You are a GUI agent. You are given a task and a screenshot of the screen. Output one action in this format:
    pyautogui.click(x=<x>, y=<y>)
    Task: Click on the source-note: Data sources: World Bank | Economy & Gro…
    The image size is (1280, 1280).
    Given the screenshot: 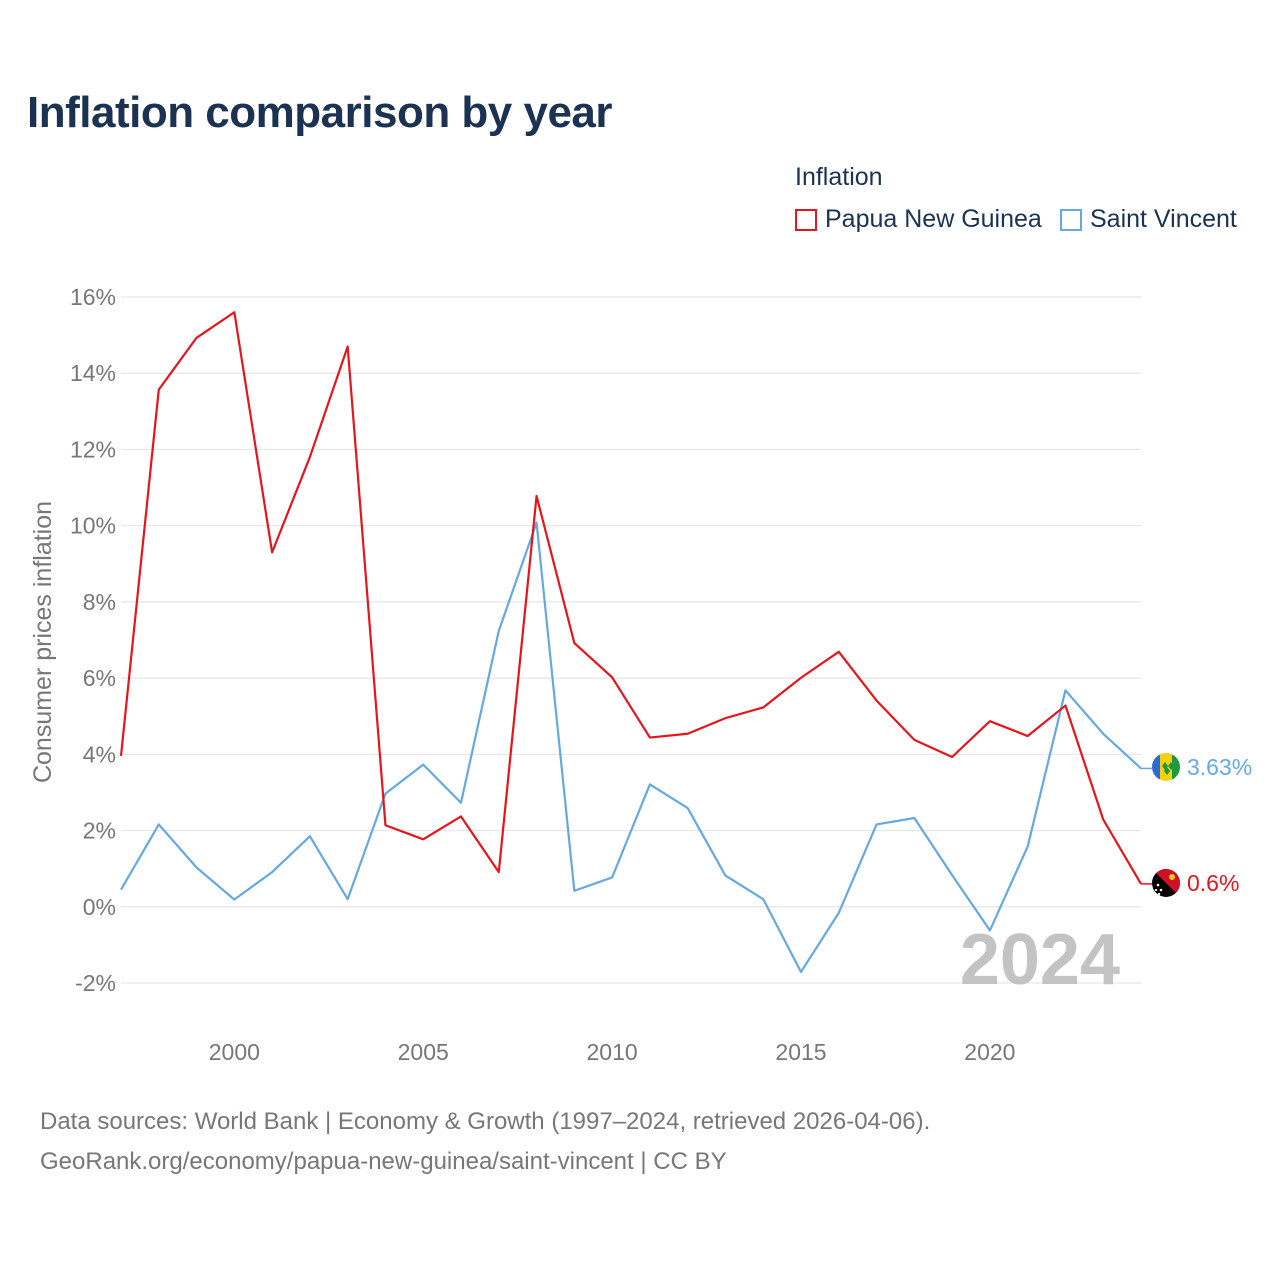 What is the action you would take?
    pyautogui.click(x=485, y=1121)
    